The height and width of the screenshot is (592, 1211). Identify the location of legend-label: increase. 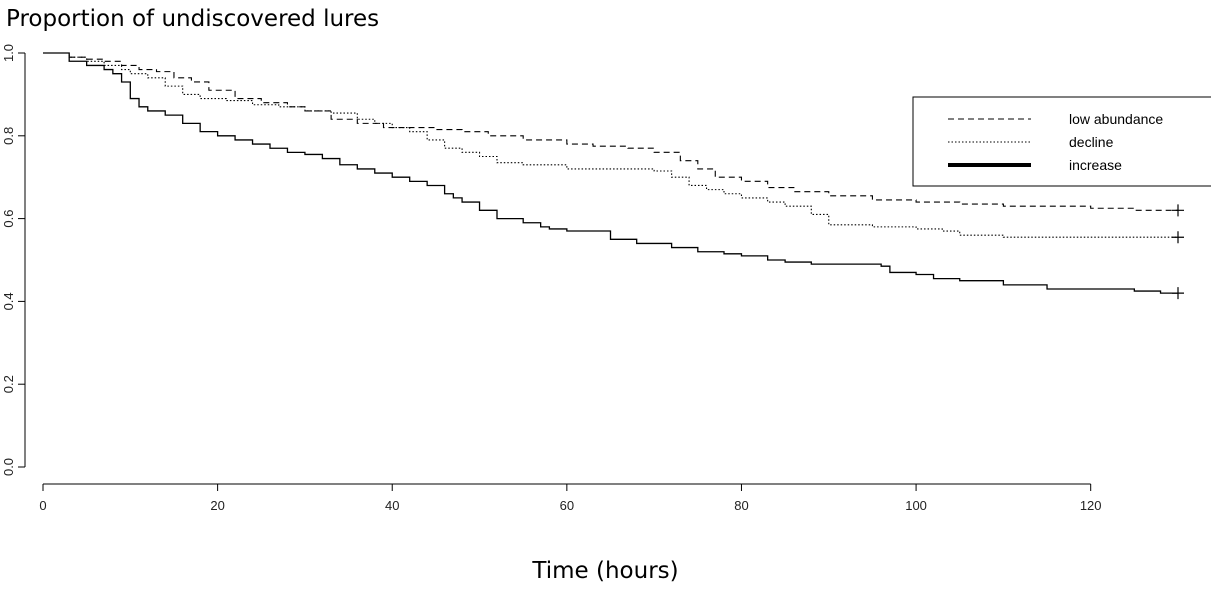
(1095, 165).